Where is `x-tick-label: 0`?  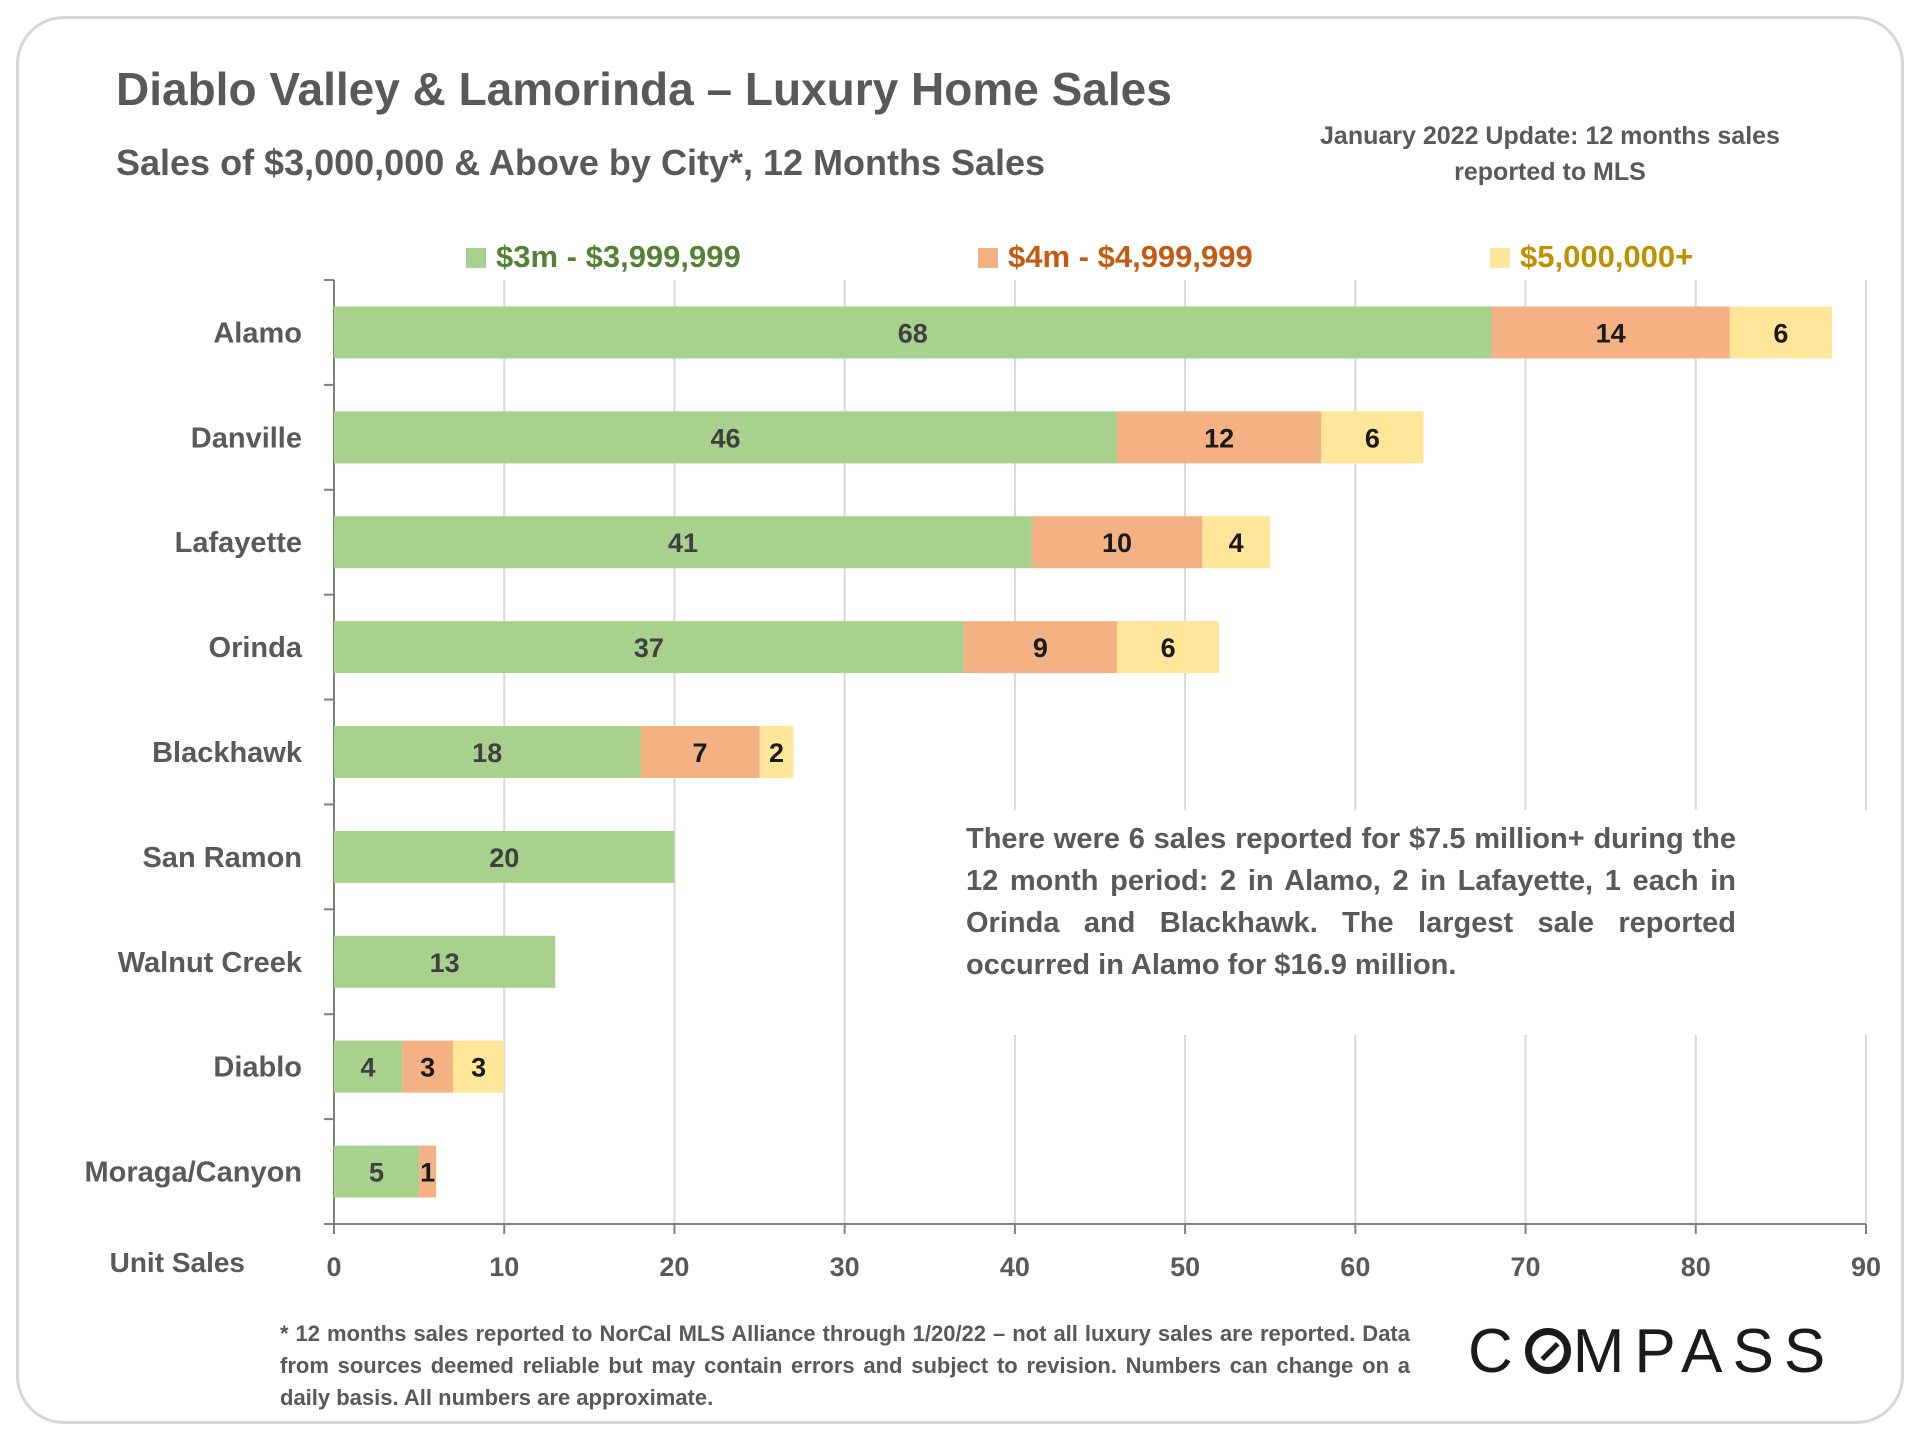
x-tick-label: 0 is located at coordinates (333, 1267).